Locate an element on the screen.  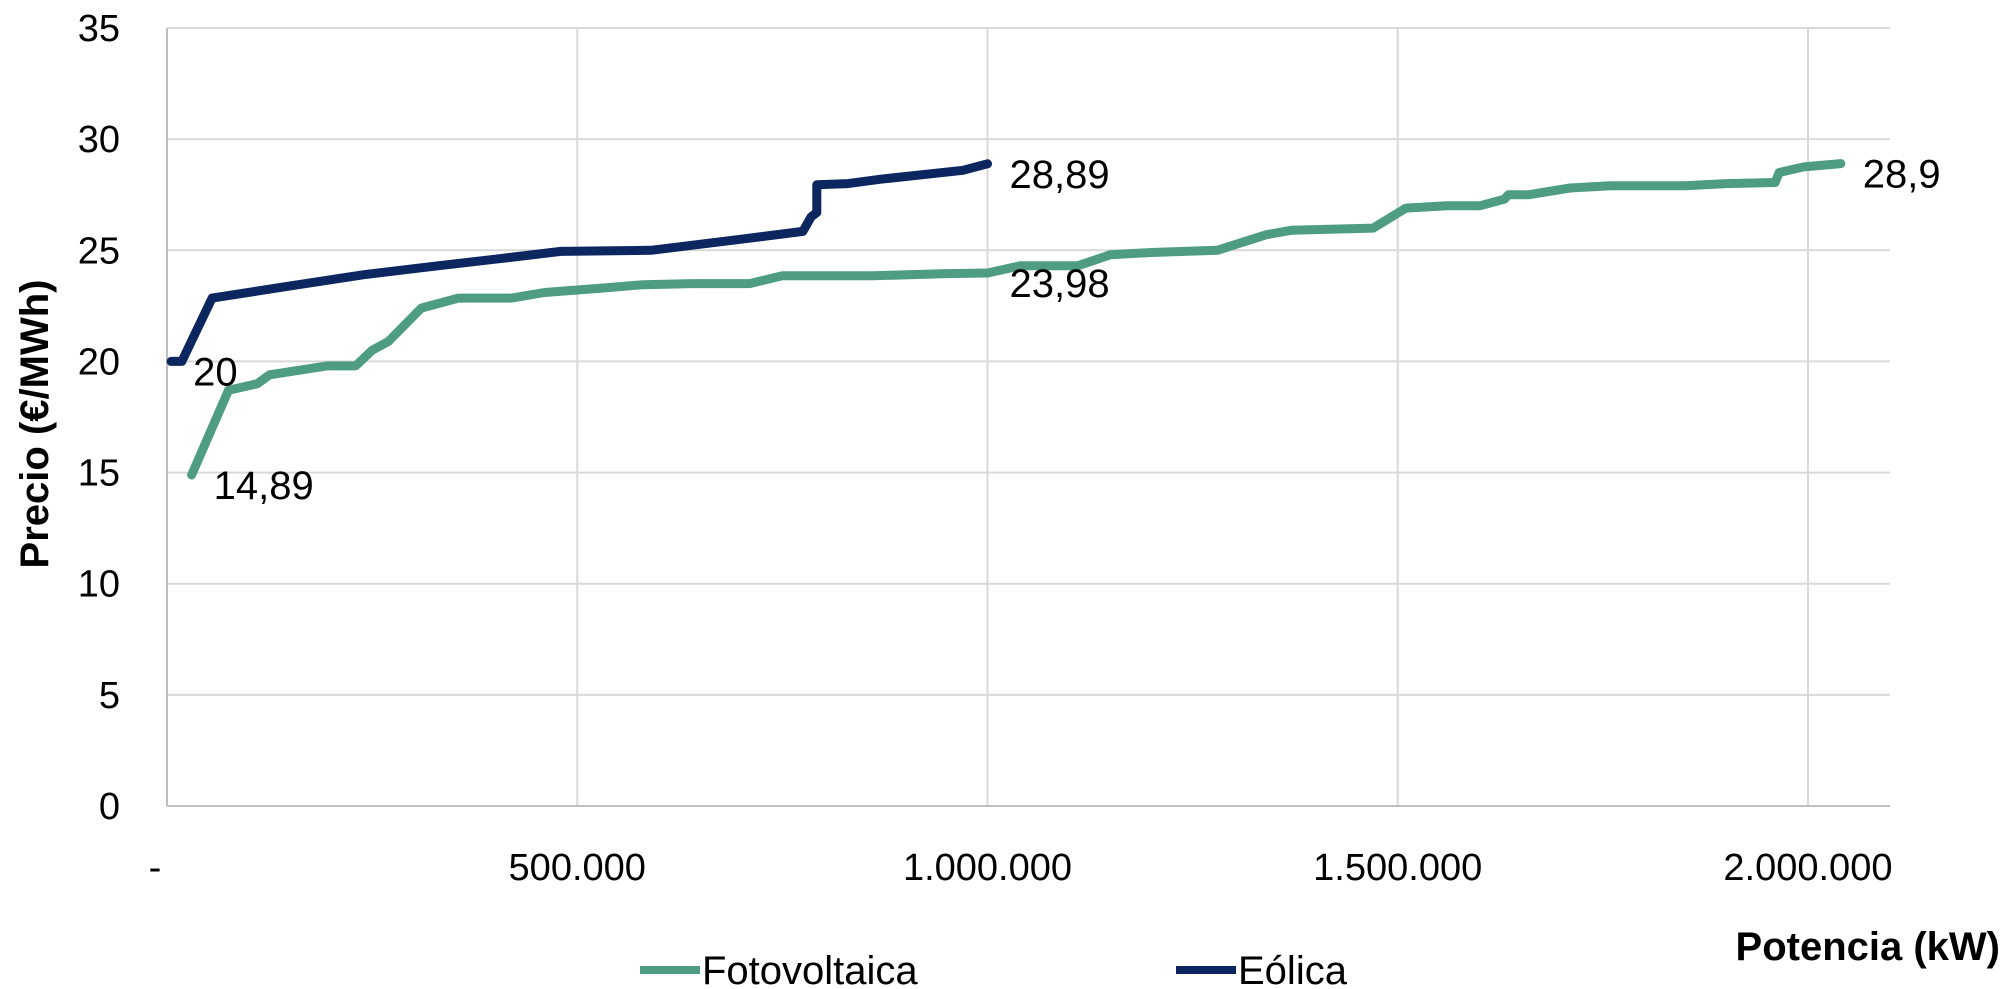
series-line-eolica is located at coordinates (579, 262).